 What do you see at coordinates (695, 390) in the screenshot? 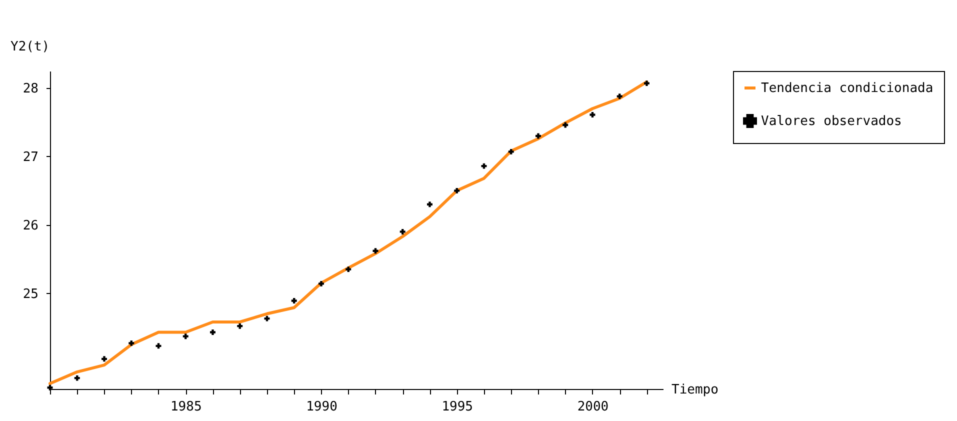
I see `x-axis-title: Tiempo` at bounding box center [695, 390].